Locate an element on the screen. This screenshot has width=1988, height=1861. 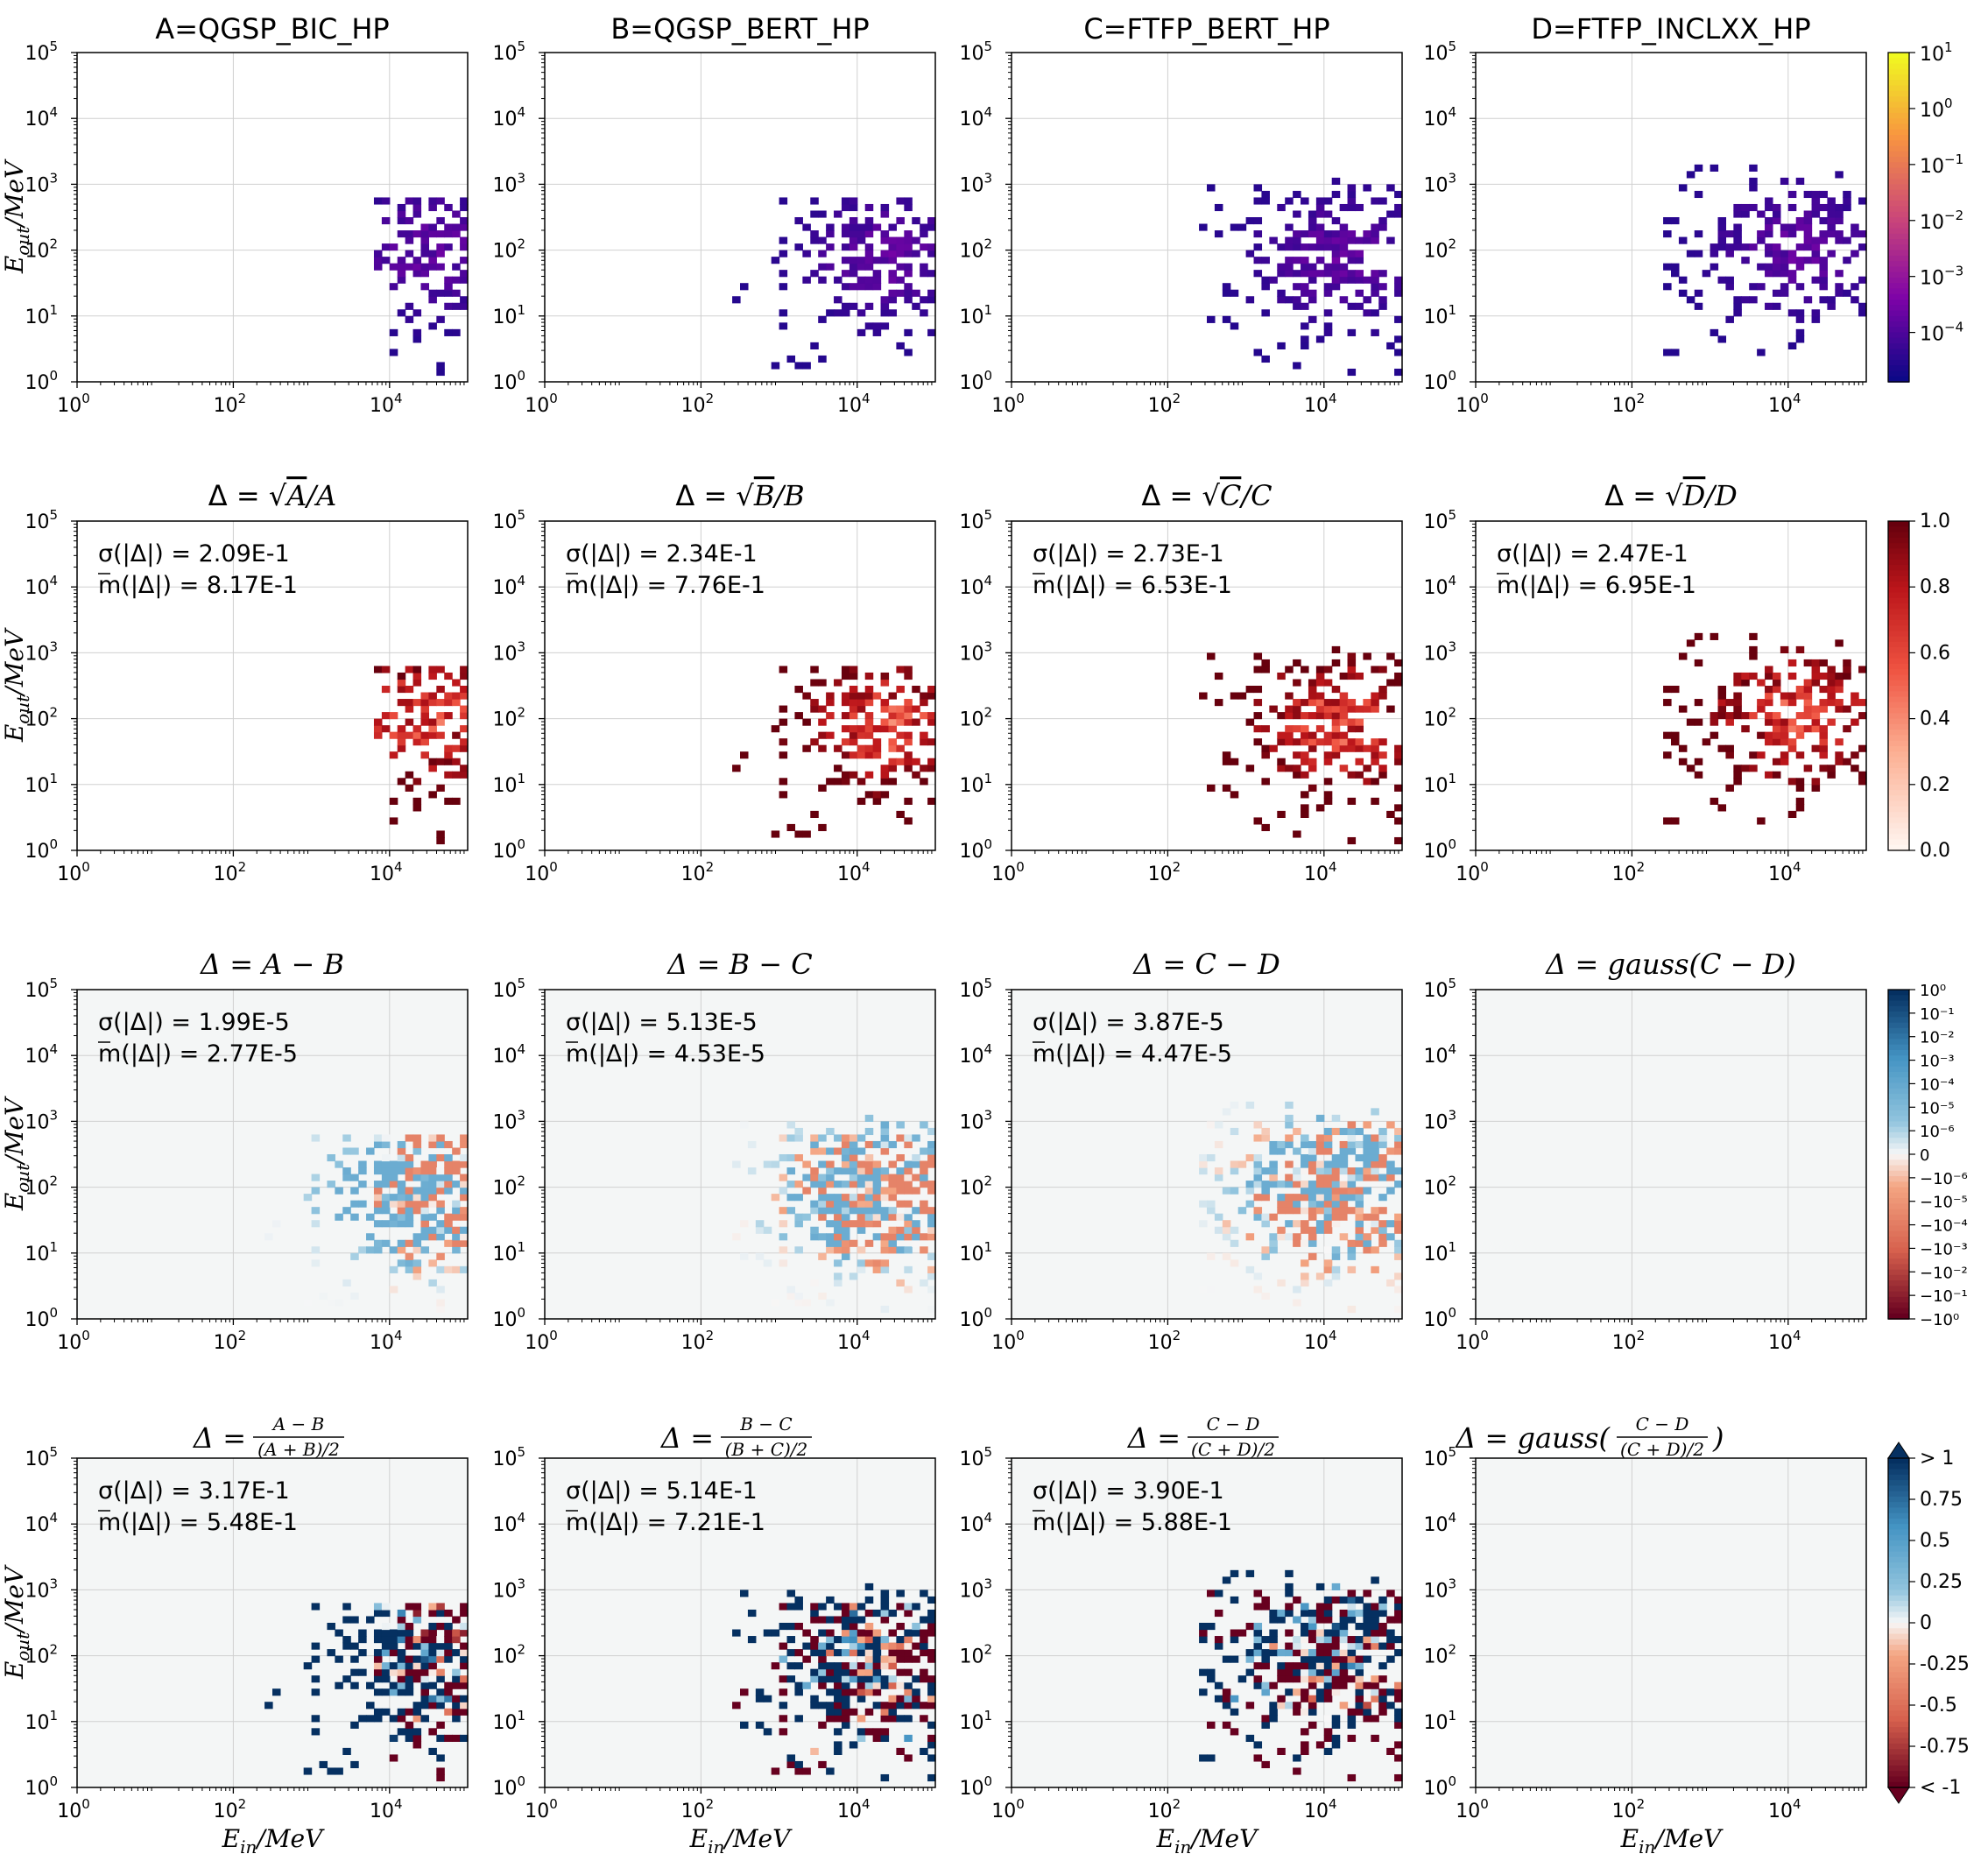
y-tick-label: 10⁵ is located at coordinates (1439, 520).